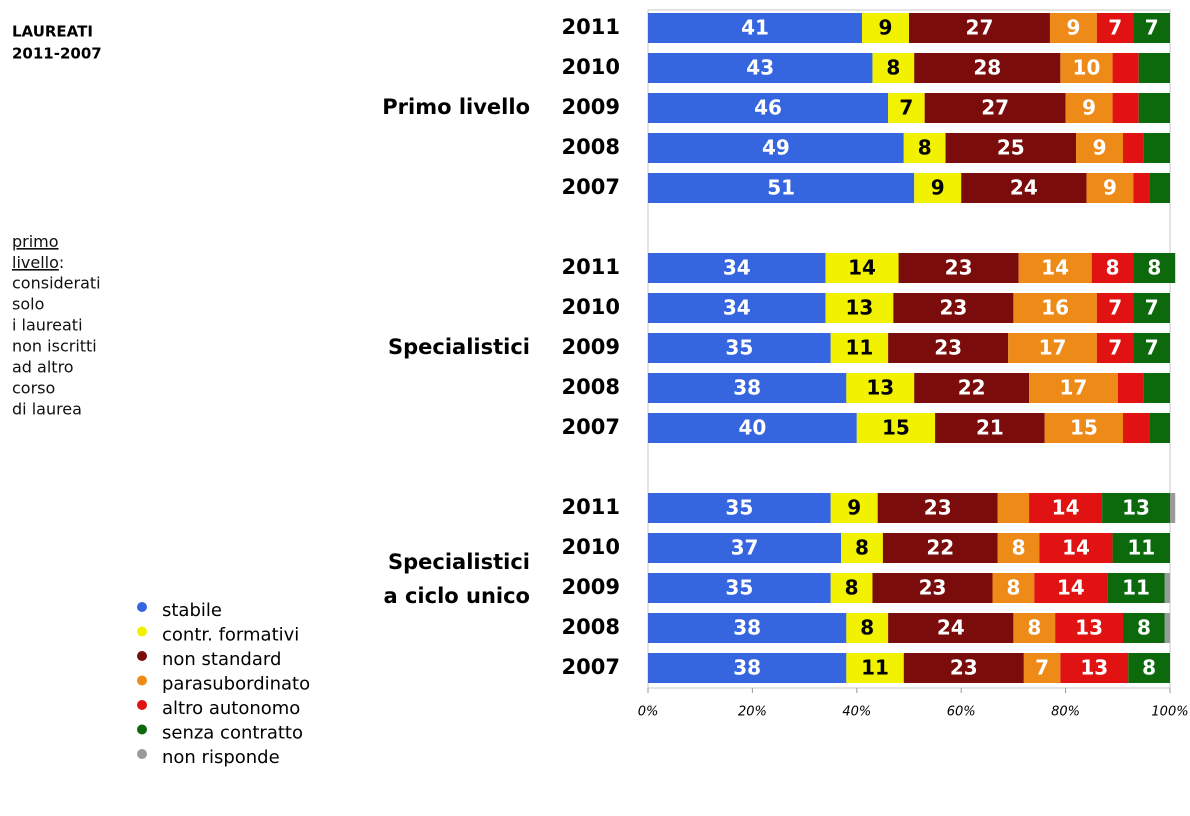  What do you see at coordinates (1141, 548) in the screenshot?
I see `value-label: 11` at bounding box center [1141, 548].